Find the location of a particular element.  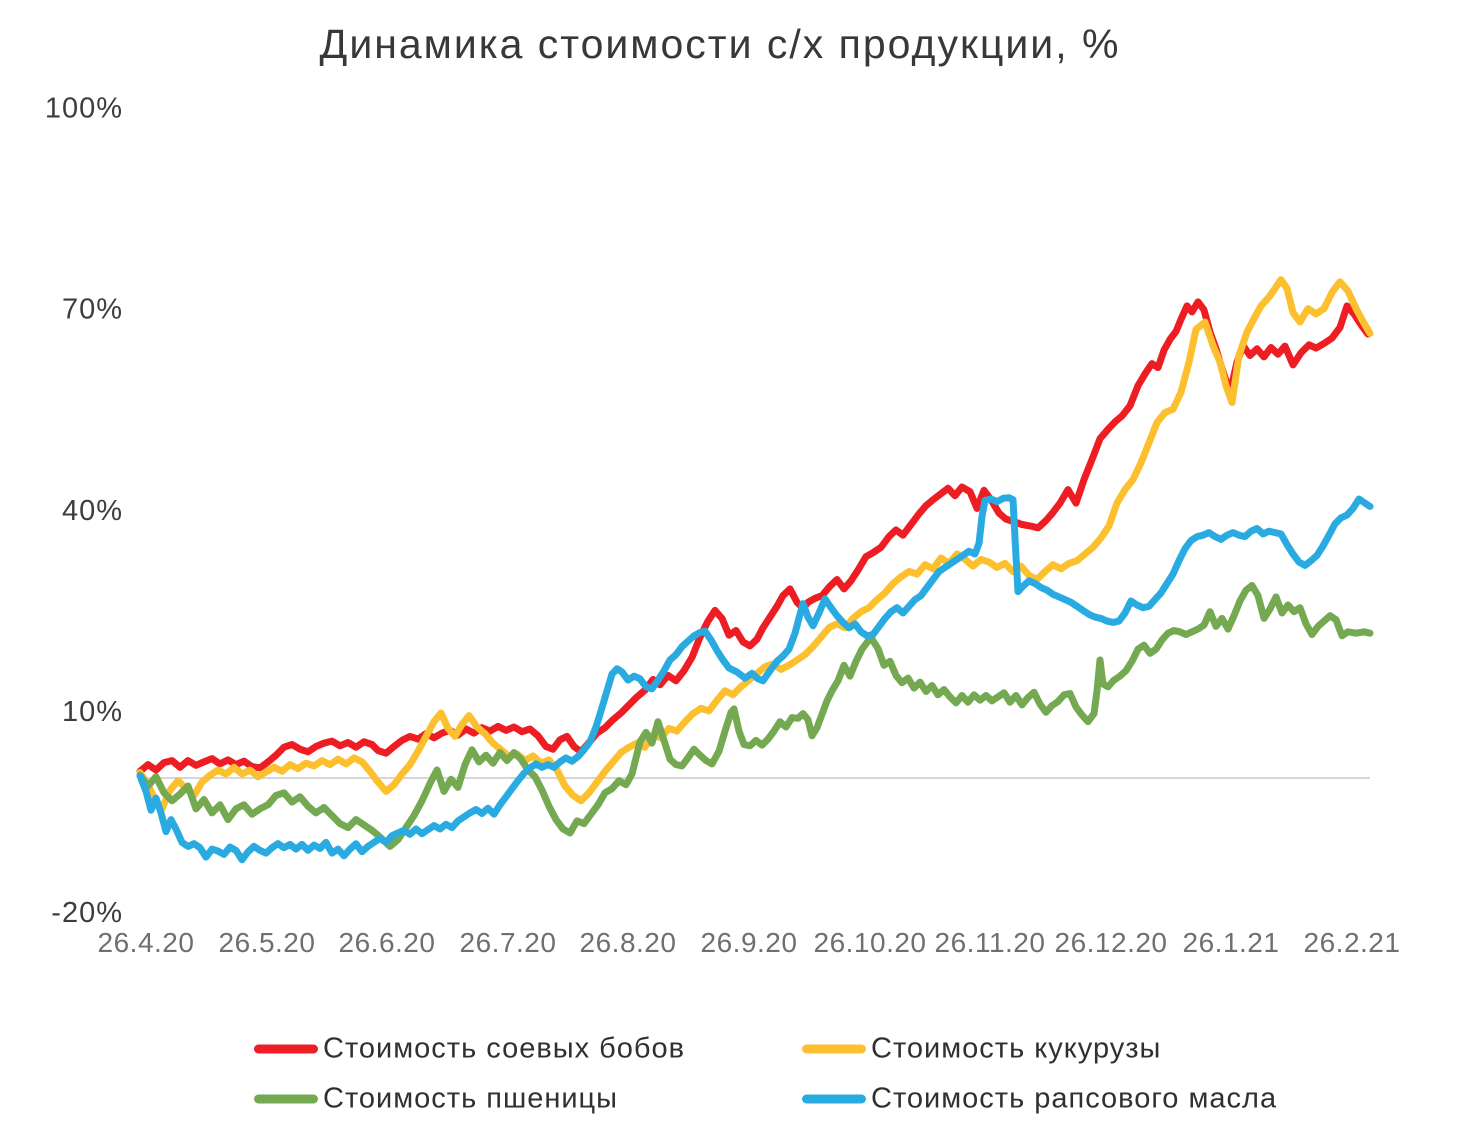

legend-item-wheat: Стоимость пшеницы is located at coordinates (436, 1099).